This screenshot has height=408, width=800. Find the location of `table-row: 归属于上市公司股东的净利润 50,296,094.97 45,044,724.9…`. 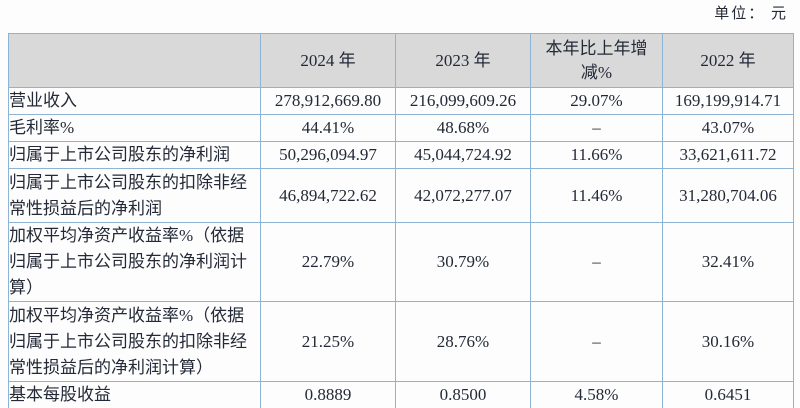

table-row: 归属于上市公司股东的净利润 50,296,094.97 45,044,724.9… is located at coordinates (401, 155).